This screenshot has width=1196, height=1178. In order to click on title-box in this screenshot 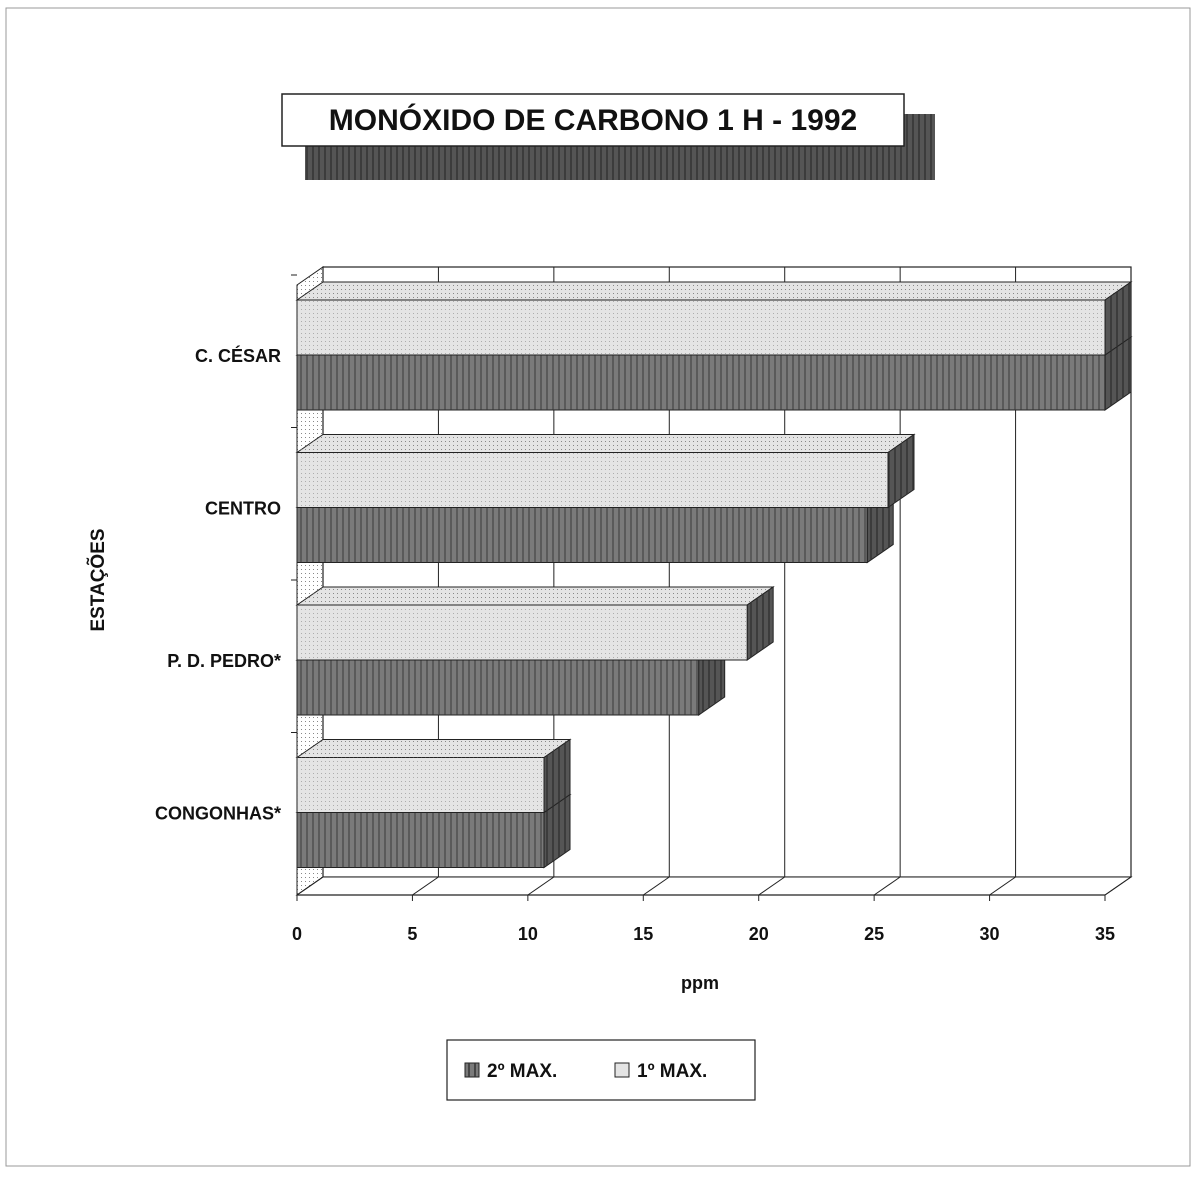, I will do `click(593, 120)`.